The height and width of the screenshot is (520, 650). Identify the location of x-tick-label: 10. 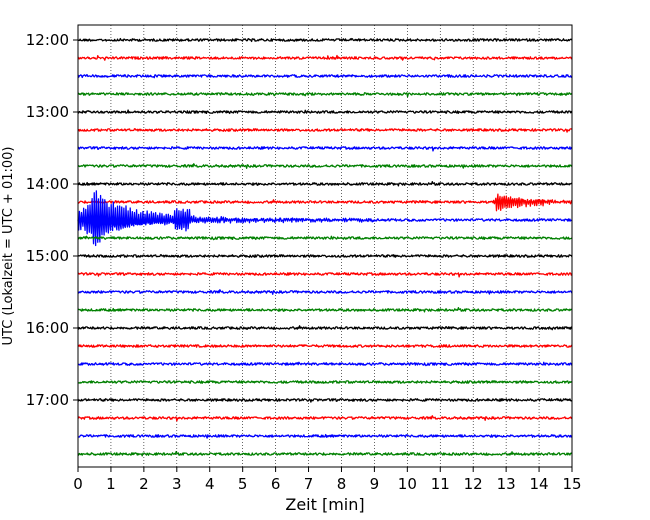
(407, 484).